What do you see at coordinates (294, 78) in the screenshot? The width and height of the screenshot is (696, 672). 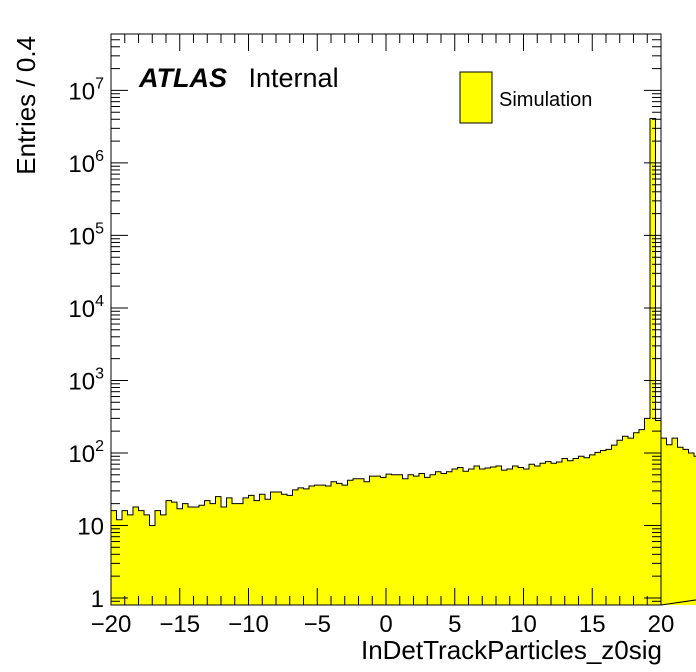 I see `atlas-label-status: Internal` at bounding box center [294, 78].